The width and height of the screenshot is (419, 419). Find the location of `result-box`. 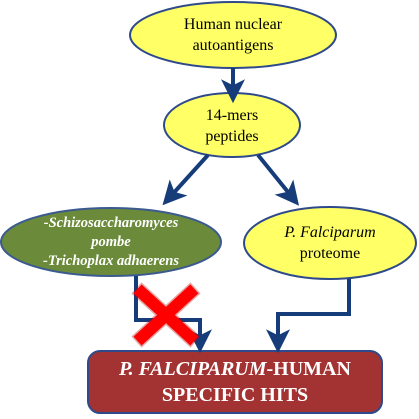

result-box is located at coordinates (235, 382).